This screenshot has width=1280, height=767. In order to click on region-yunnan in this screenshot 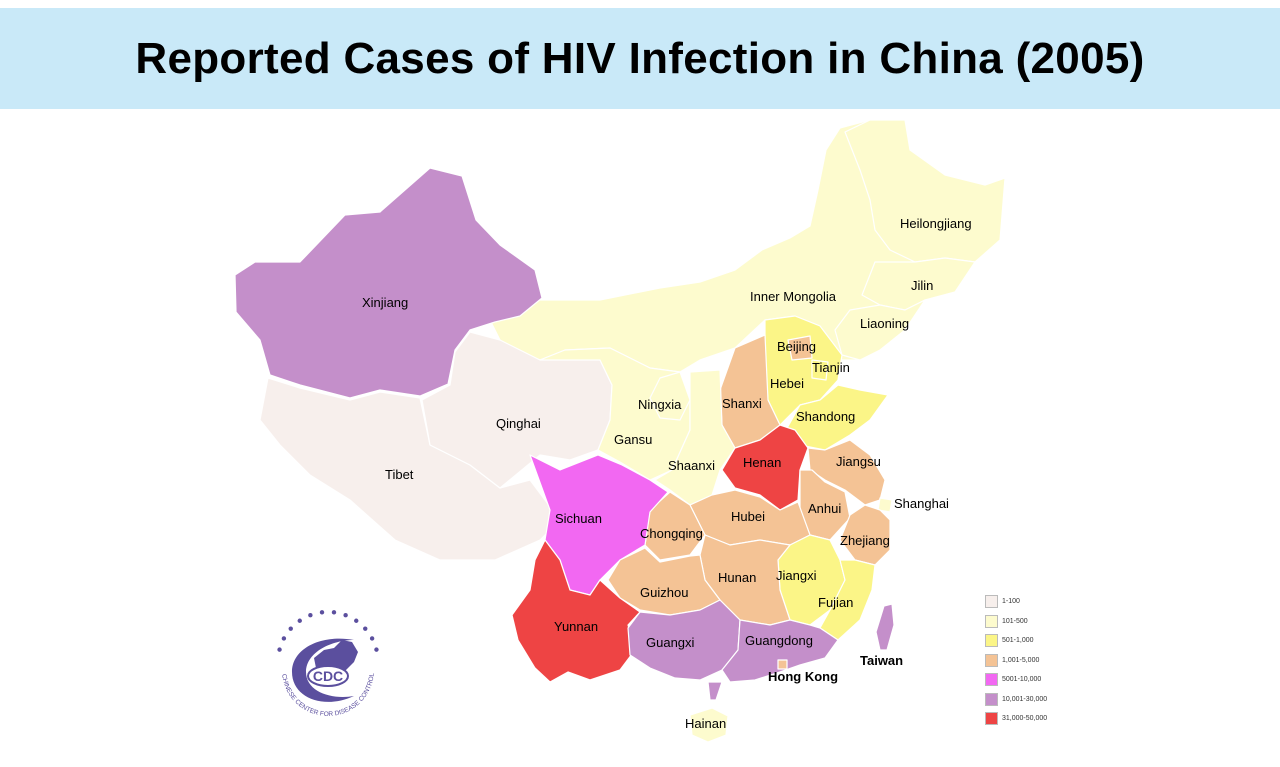, I will do `click(576, 611)`.